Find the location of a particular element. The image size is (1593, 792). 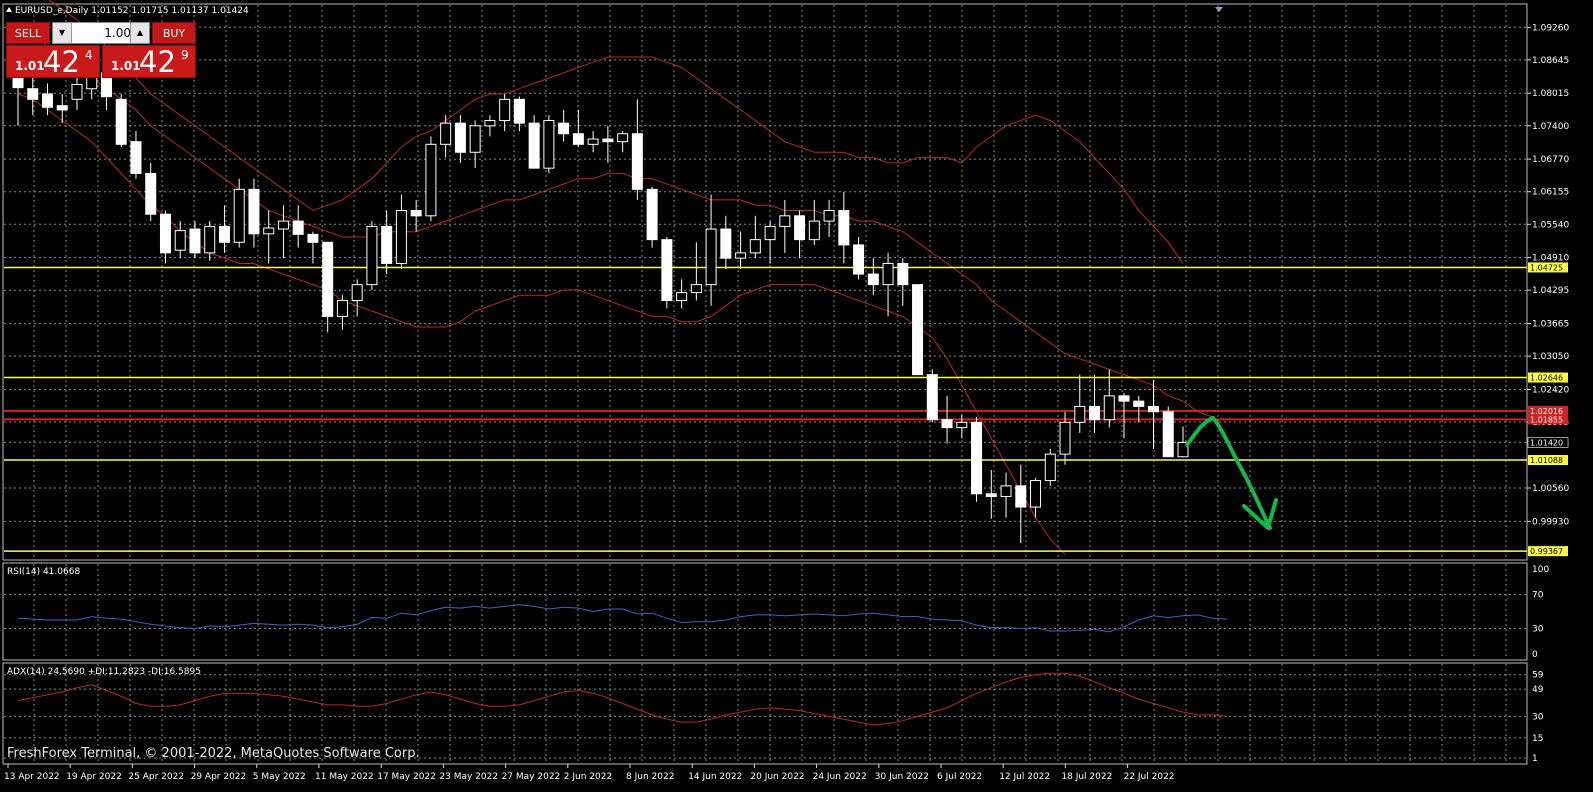

lot-input is located at coordinates (103, 33).